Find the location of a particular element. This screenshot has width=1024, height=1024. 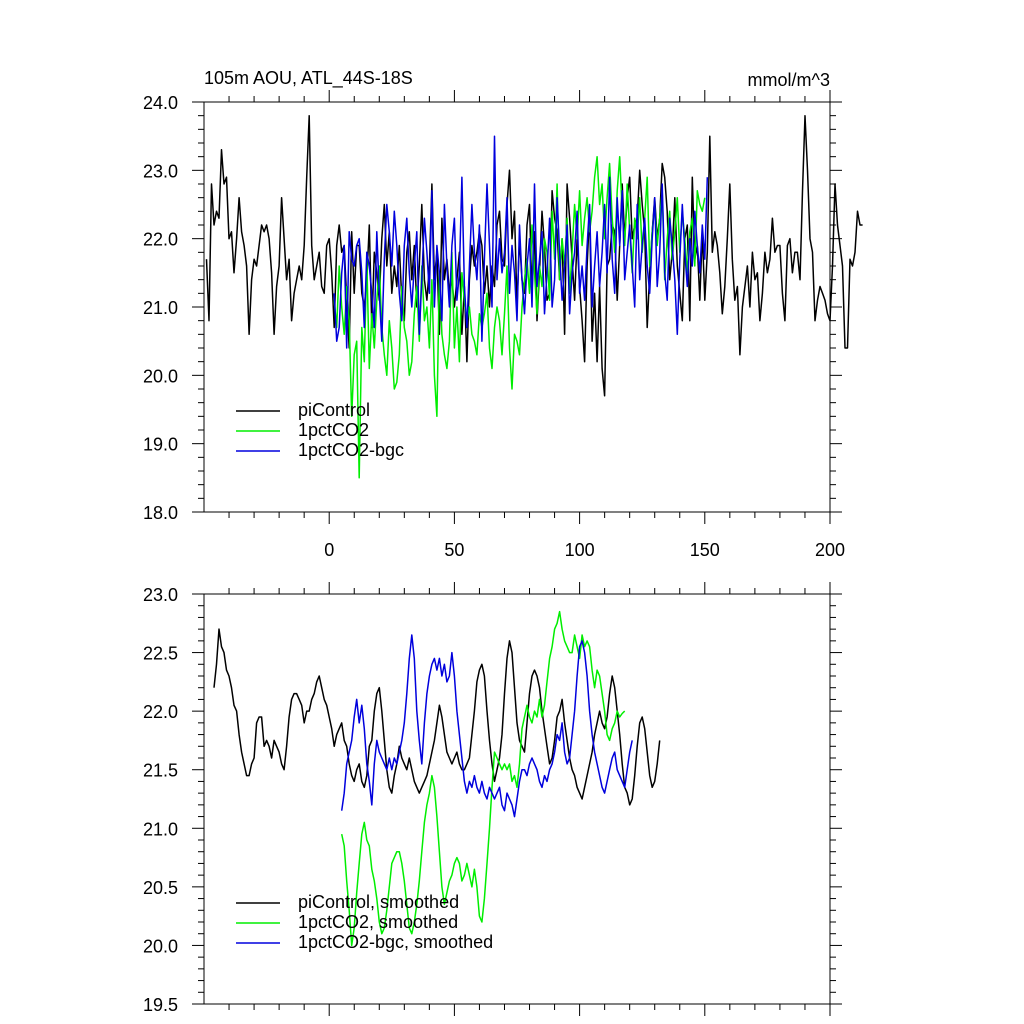

x-tick-label: 150 is located at coordinates (705, 550).